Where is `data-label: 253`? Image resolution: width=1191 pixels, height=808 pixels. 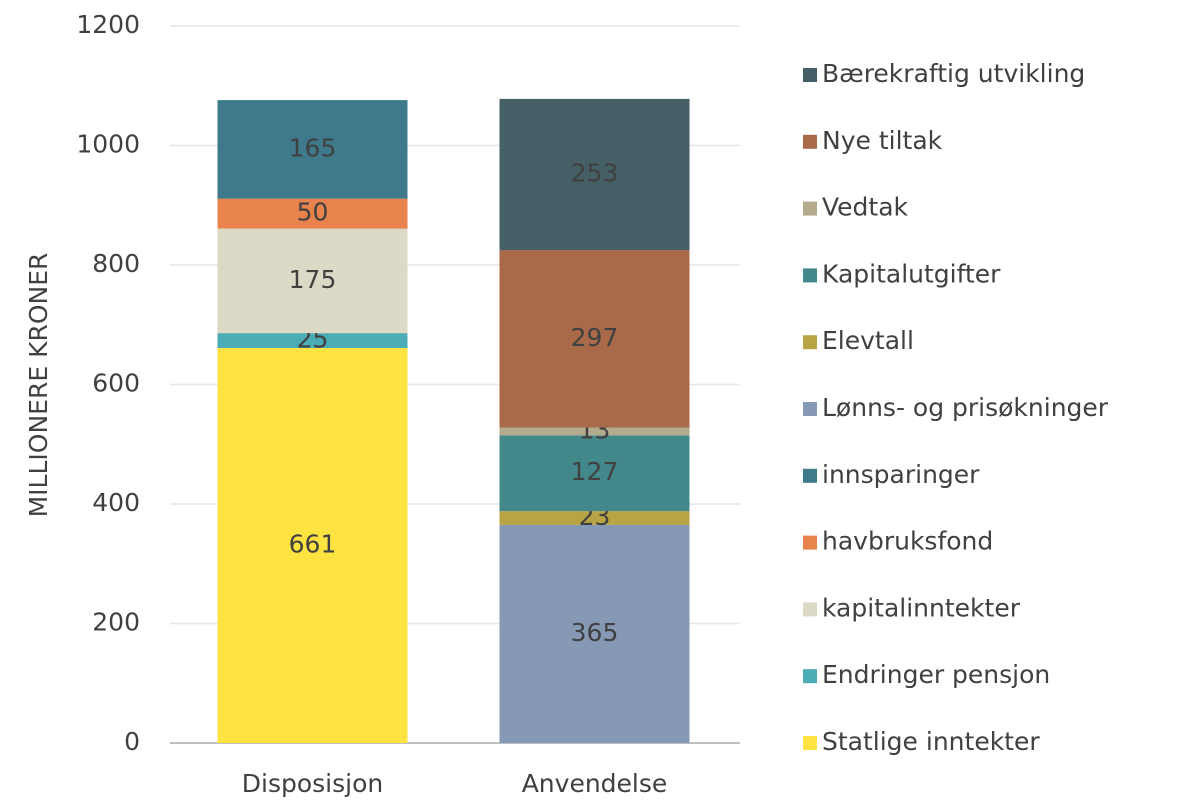 data-label: 253 is located at coordinates (595, 172).